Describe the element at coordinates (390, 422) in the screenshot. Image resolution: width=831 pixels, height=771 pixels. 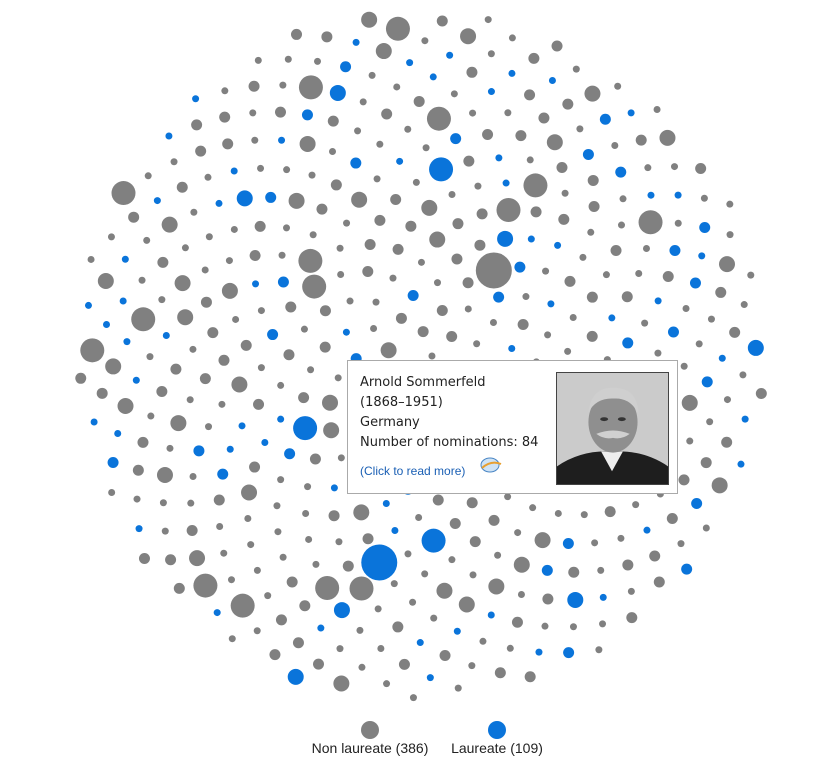
I see `tooltip-country: Germany` at that location.